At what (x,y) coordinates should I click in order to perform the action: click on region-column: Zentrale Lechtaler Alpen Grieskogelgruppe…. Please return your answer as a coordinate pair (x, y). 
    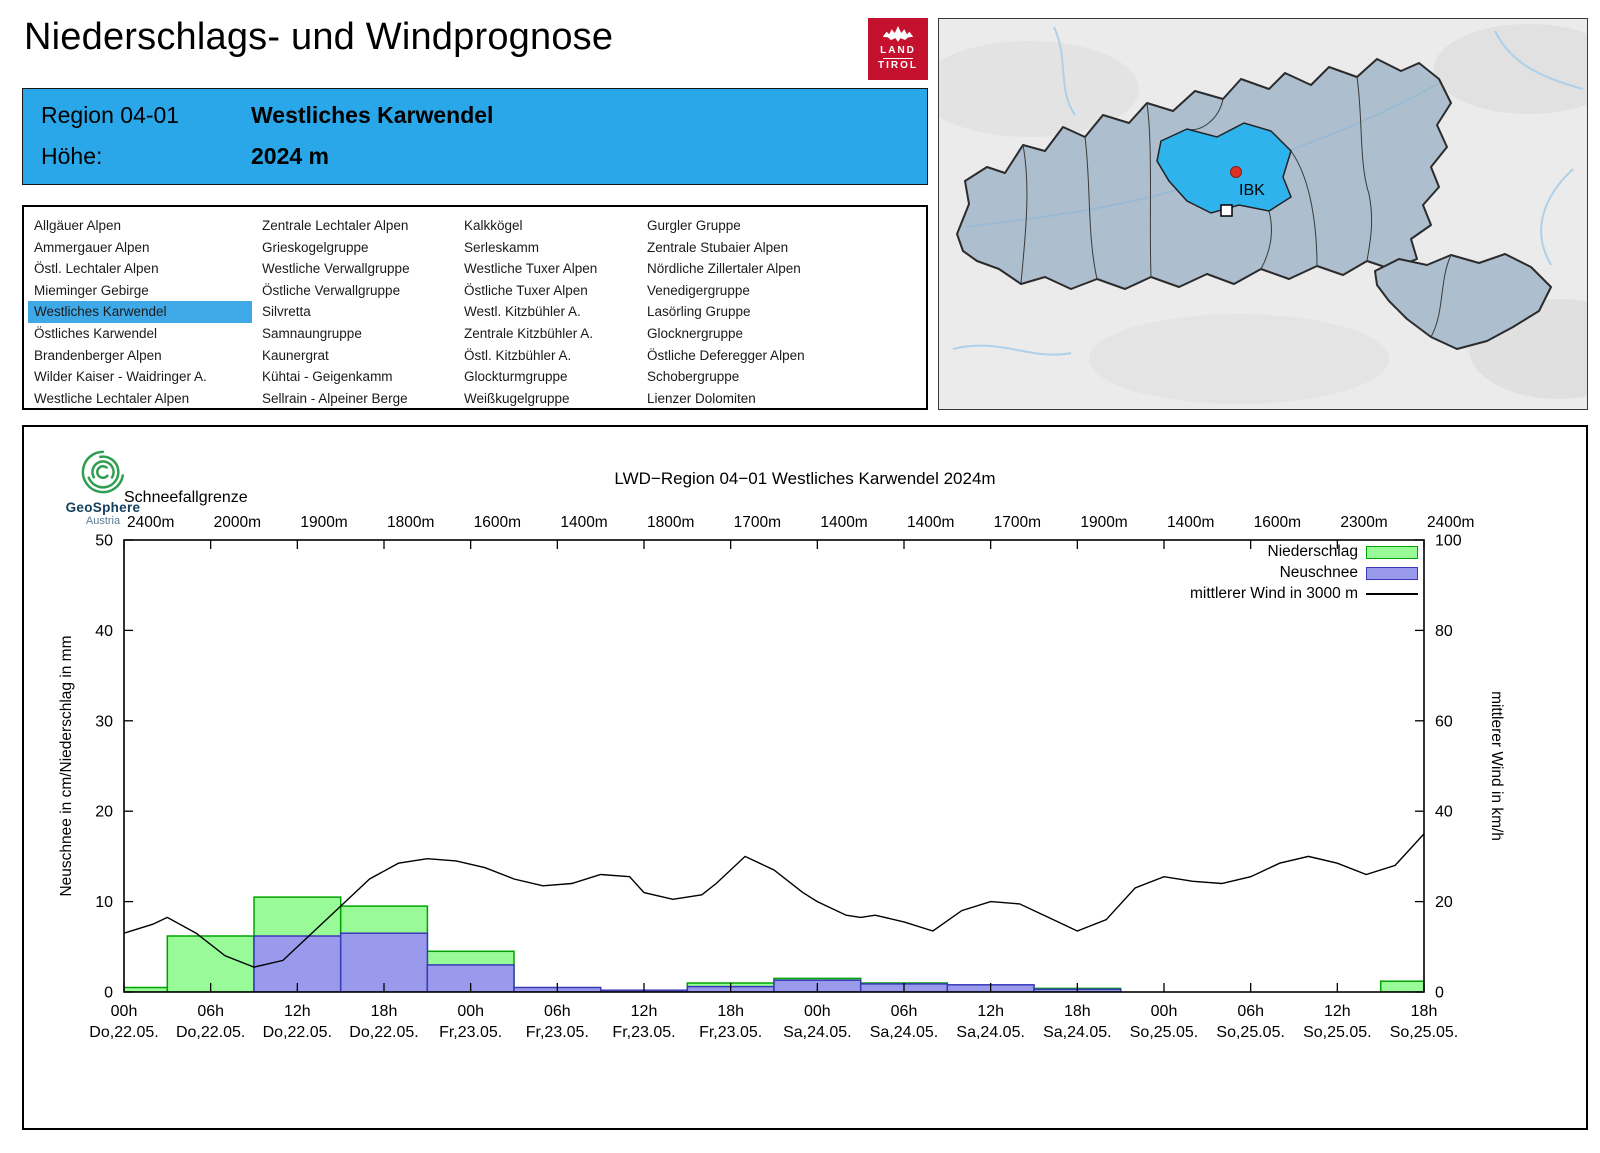
    Looking at the image, I should click on (356, 312).